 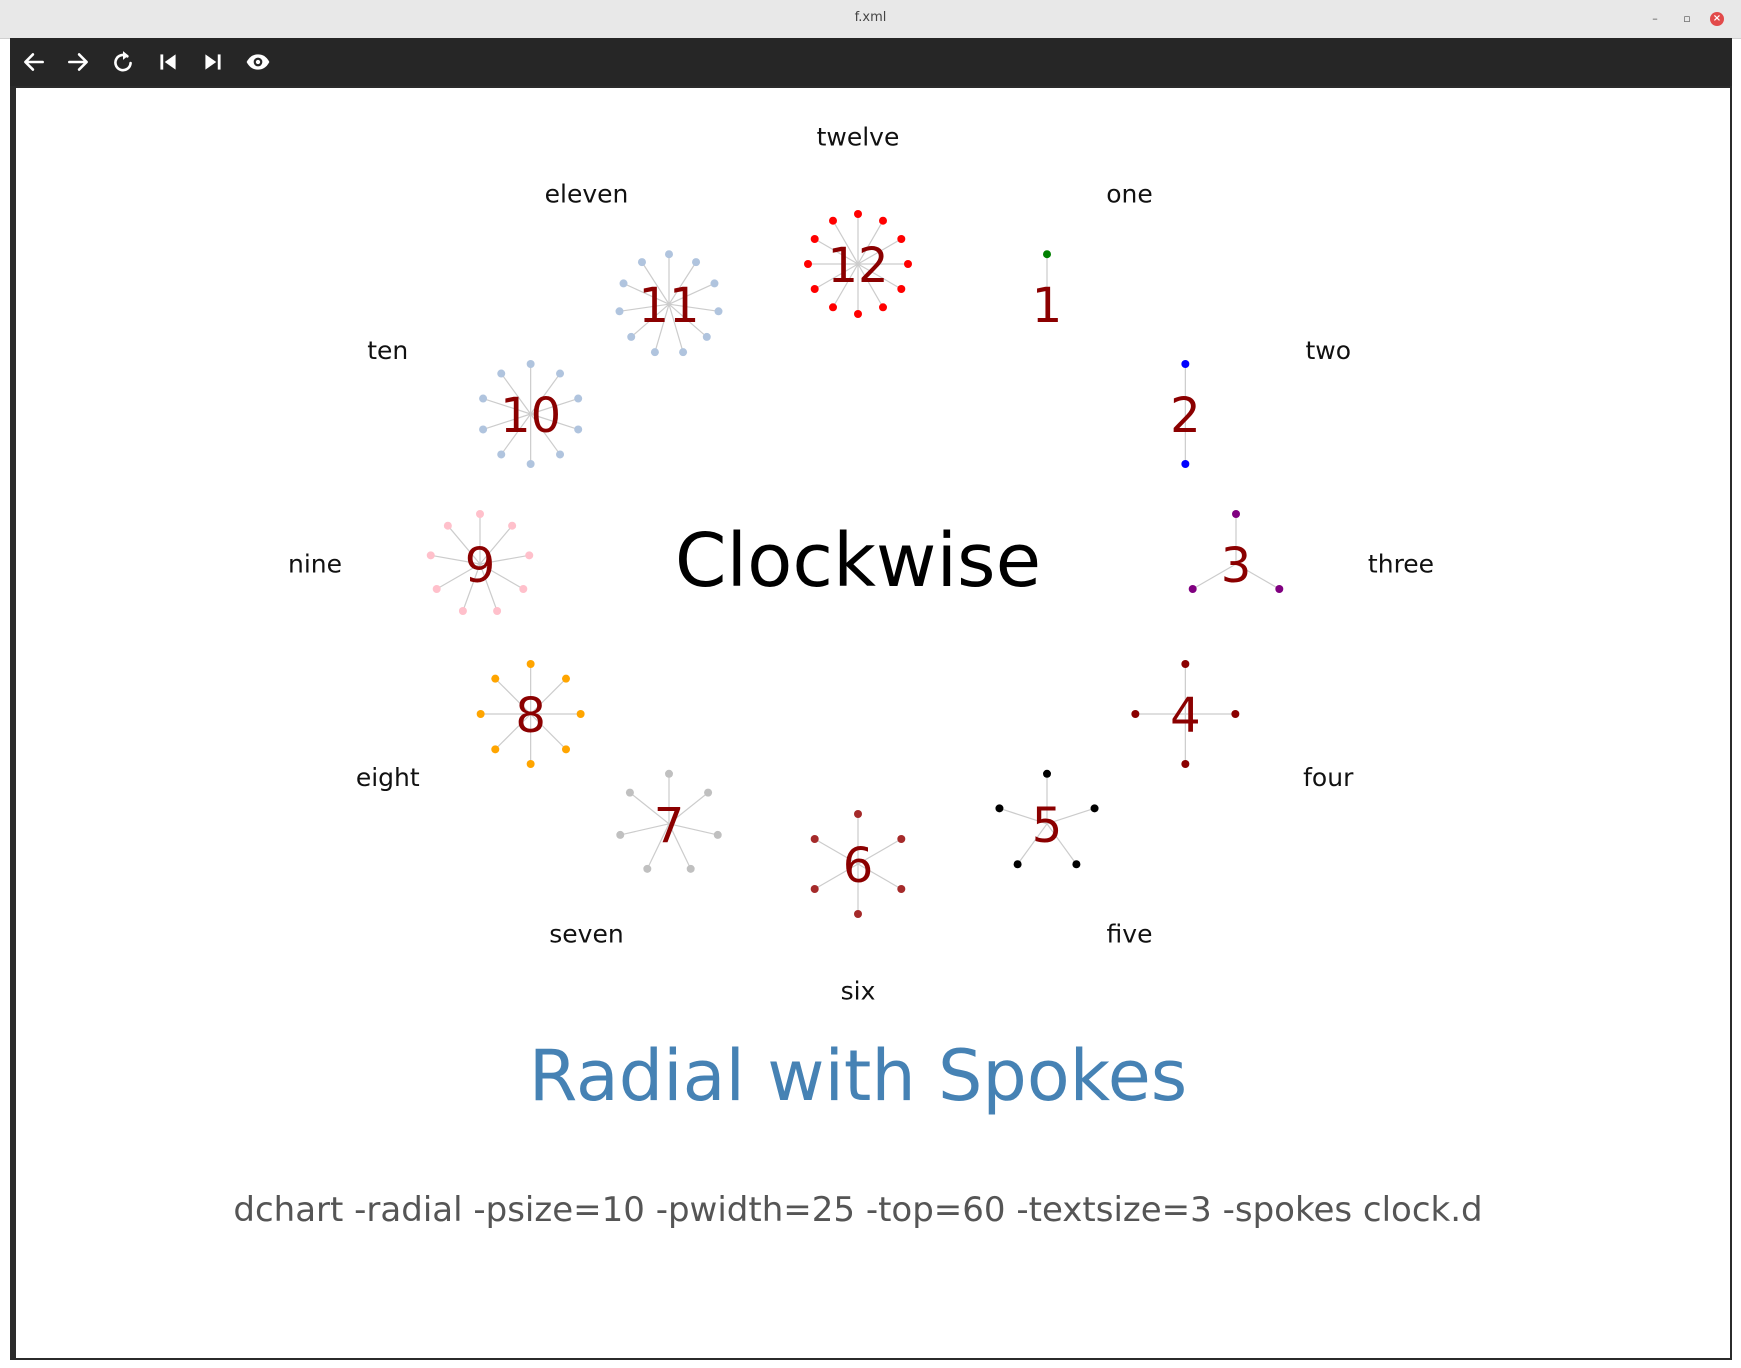 I want to click on value-label: 8, so click(x=530, y=716).